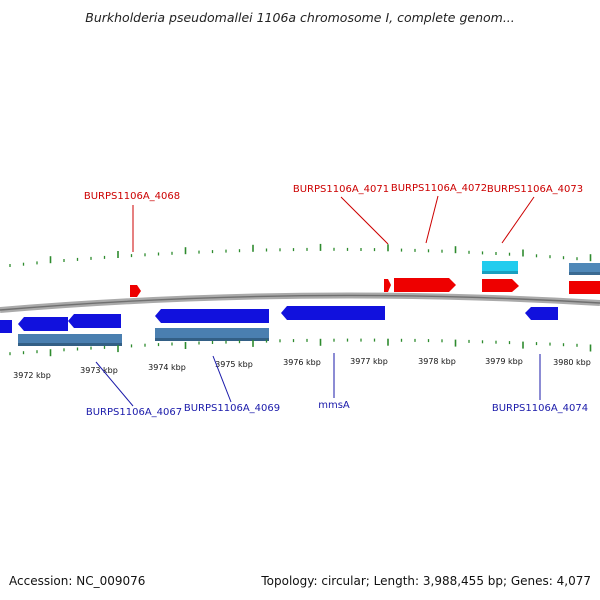 The height and width of the screenshot is (600, 600). What do you see at coordinates (300, 347) in the screenshot?
I see `tick-ring-bottom` at bounding box center [300, 347].